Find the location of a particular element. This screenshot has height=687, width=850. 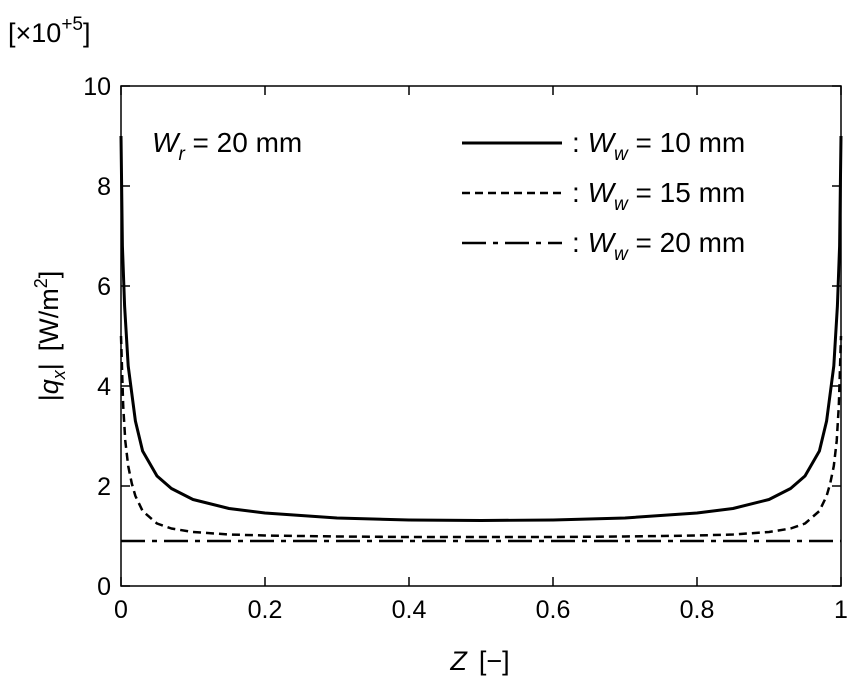

legend: : Ww = 10 mm : Ww = 15 mm : Ww = 20 mm is located at coordinates (603, 196).